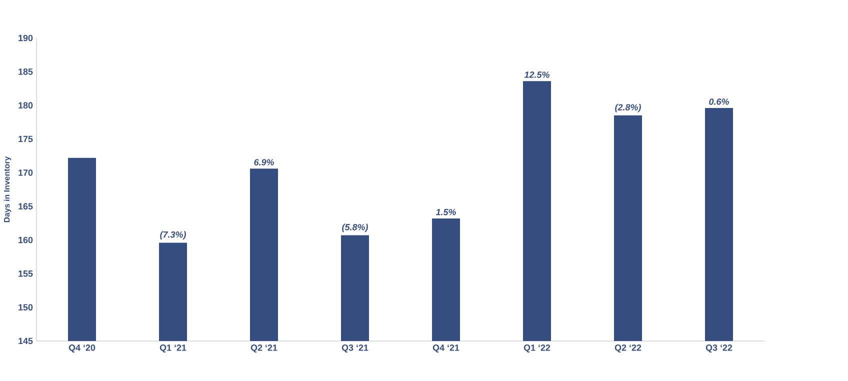 This screenshot has height=381, width=848. I want to click on x-tick-label: Q2 ‘21, so click(264, 348).